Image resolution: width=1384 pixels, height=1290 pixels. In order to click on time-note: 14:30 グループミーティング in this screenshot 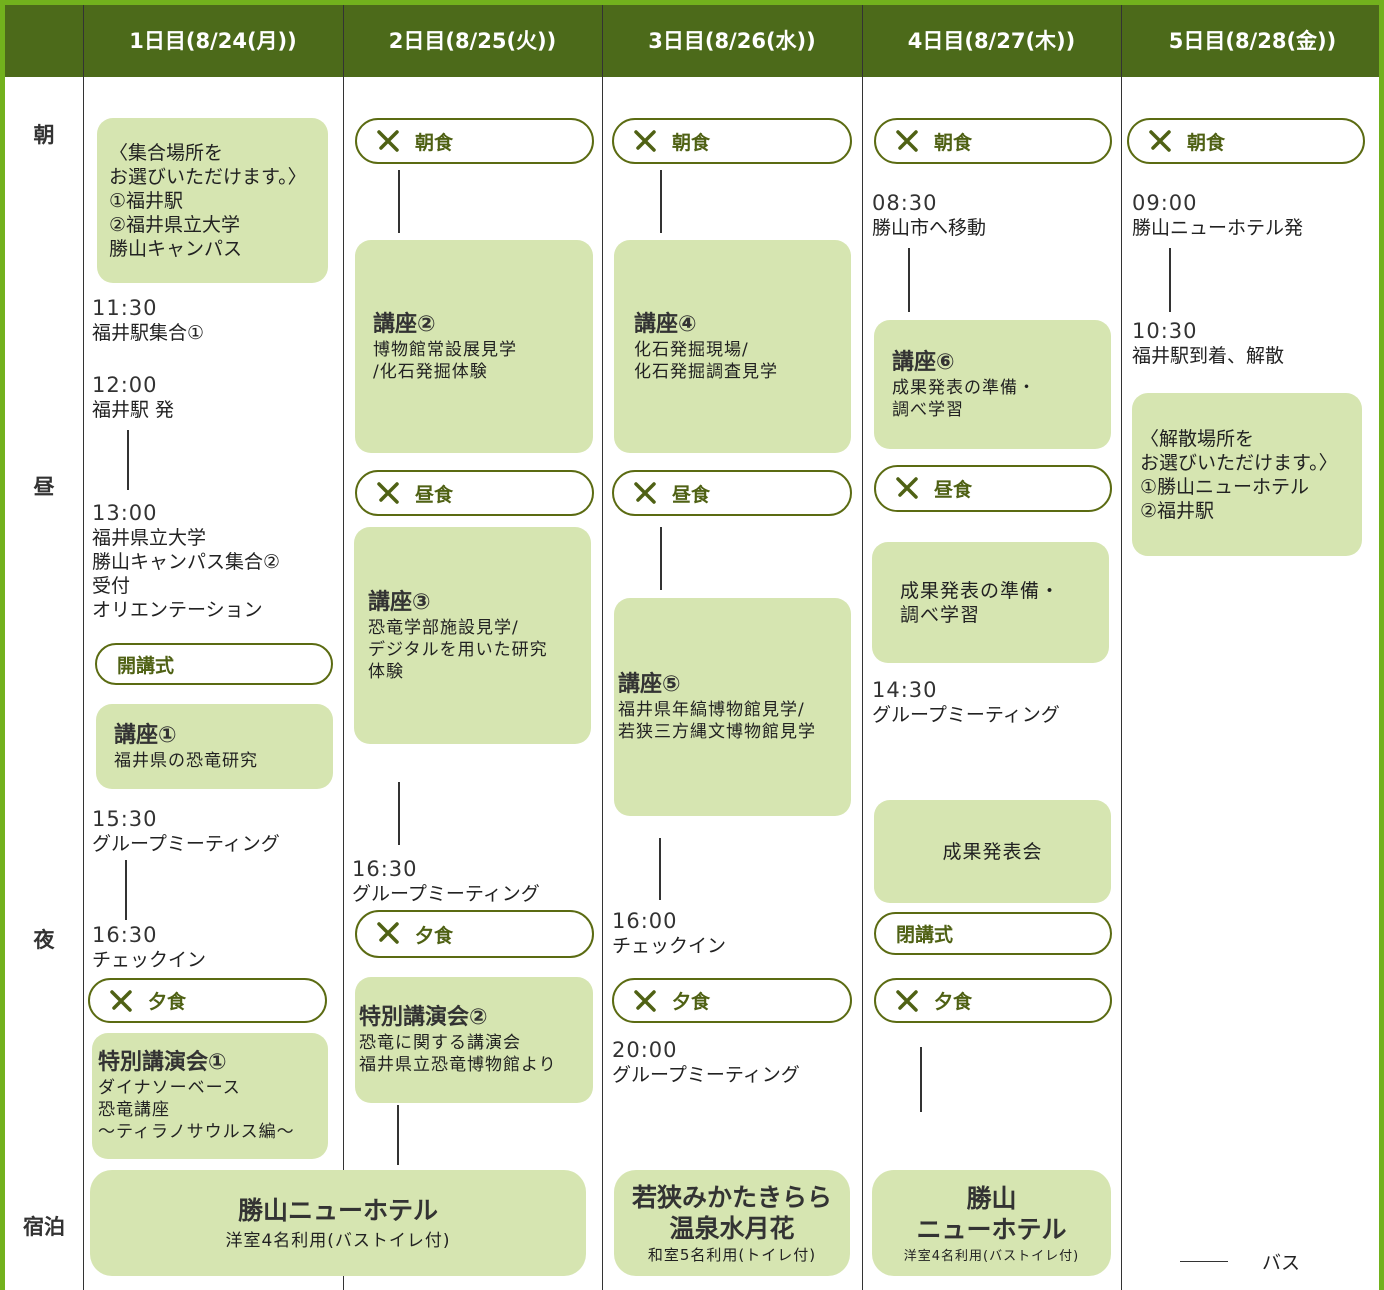, I will do `click(997, 702)`.